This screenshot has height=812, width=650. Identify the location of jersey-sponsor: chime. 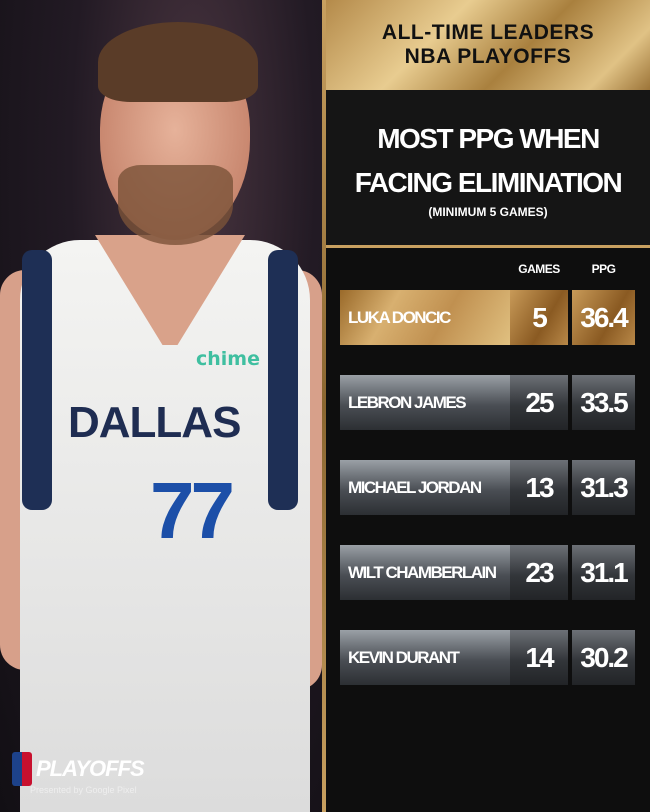
(228, 359).